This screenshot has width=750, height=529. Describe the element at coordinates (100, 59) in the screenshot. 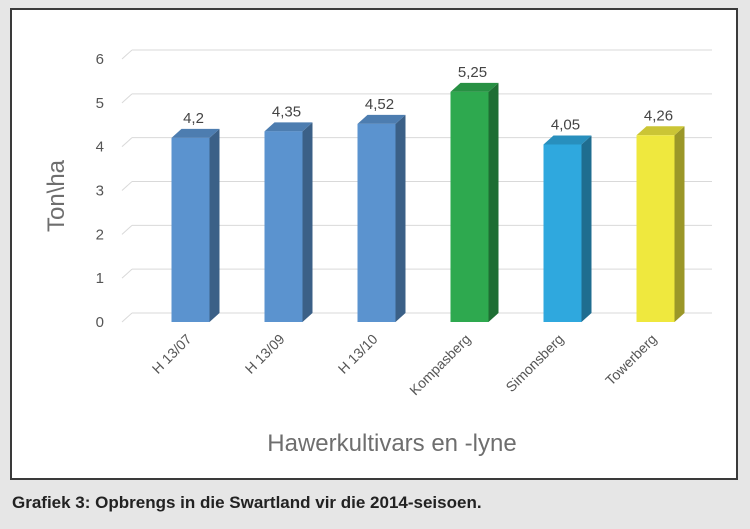

I see `y-tick-label: 6` at that location.